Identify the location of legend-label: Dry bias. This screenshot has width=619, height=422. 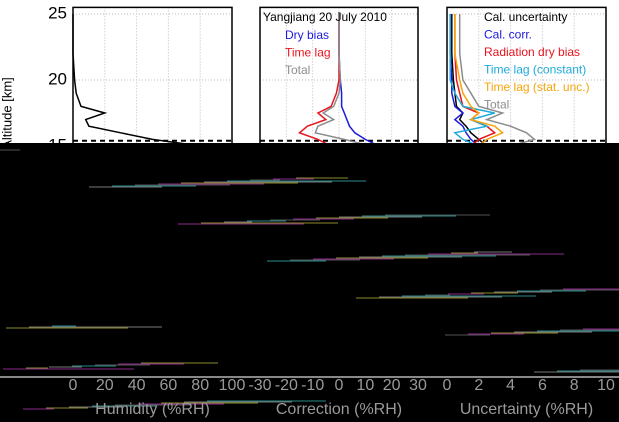
(307, 35).